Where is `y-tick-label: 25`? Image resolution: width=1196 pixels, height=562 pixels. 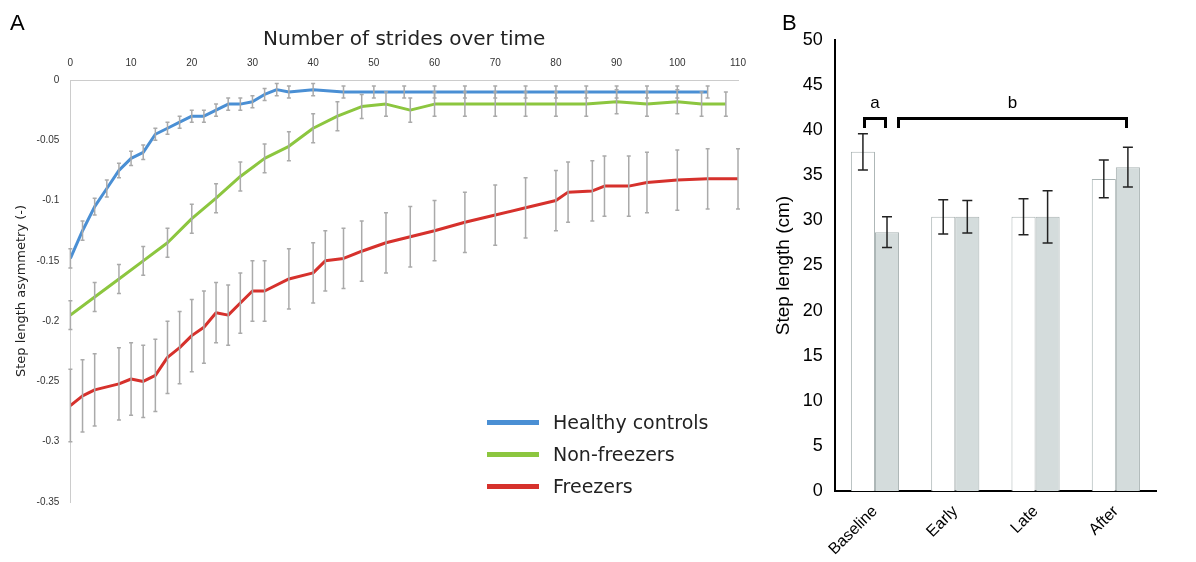 y-tick-label: 25 is located at coordinates (812, 264).